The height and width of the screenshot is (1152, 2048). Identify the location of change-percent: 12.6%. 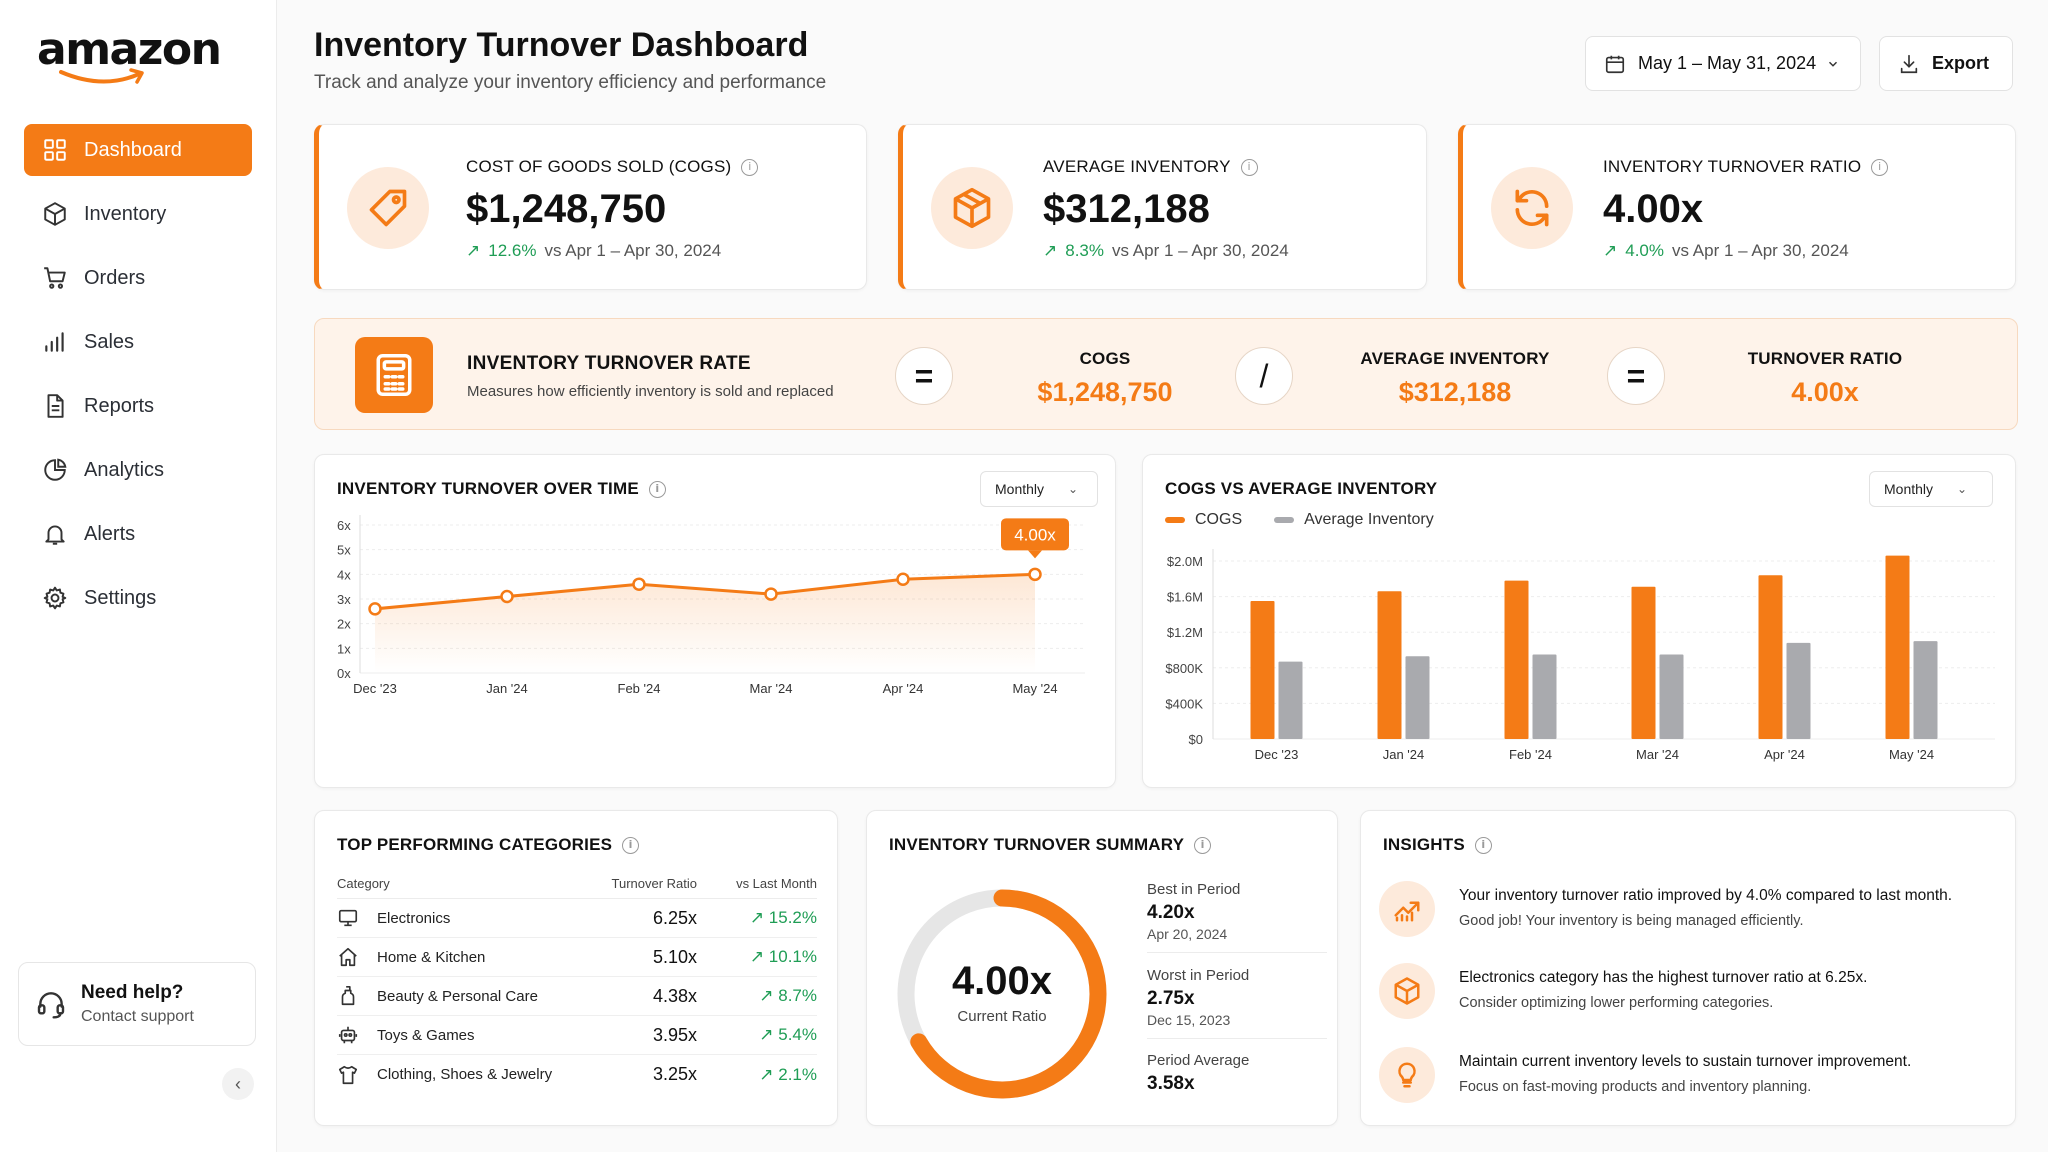
(512, 250).